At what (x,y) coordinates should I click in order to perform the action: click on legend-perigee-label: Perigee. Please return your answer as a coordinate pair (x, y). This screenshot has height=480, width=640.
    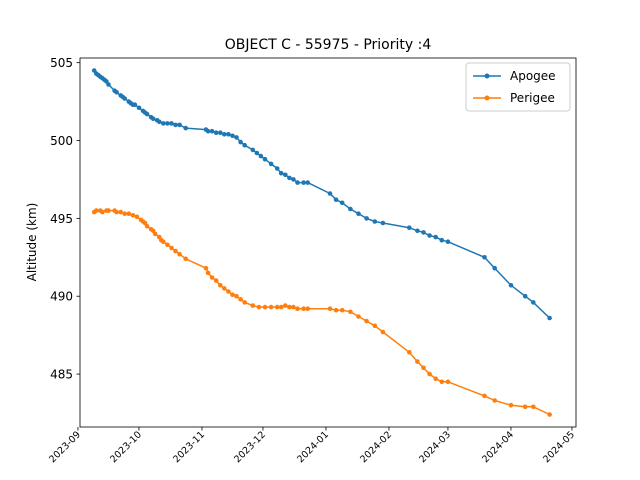
    Looking at the image, I should click on (532, 98).